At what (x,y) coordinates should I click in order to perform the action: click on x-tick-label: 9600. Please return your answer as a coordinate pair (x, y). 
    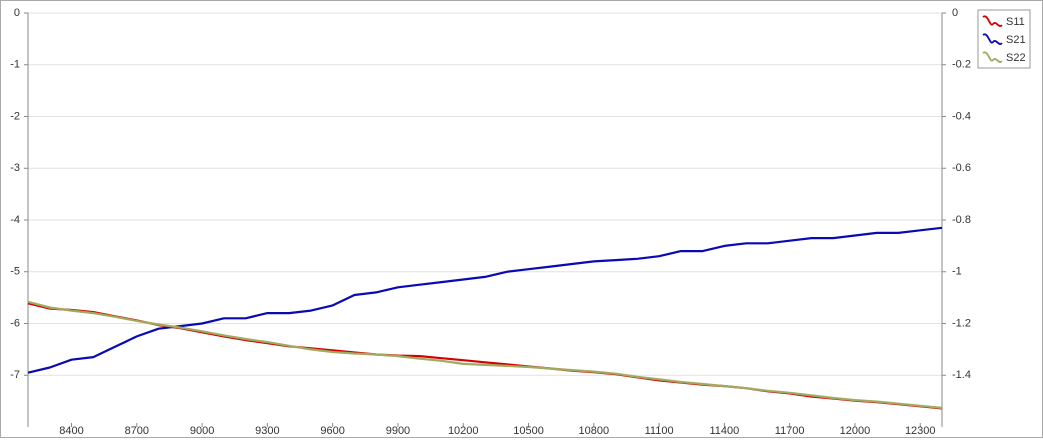
    Looking at the image, I should click on (332, 431).